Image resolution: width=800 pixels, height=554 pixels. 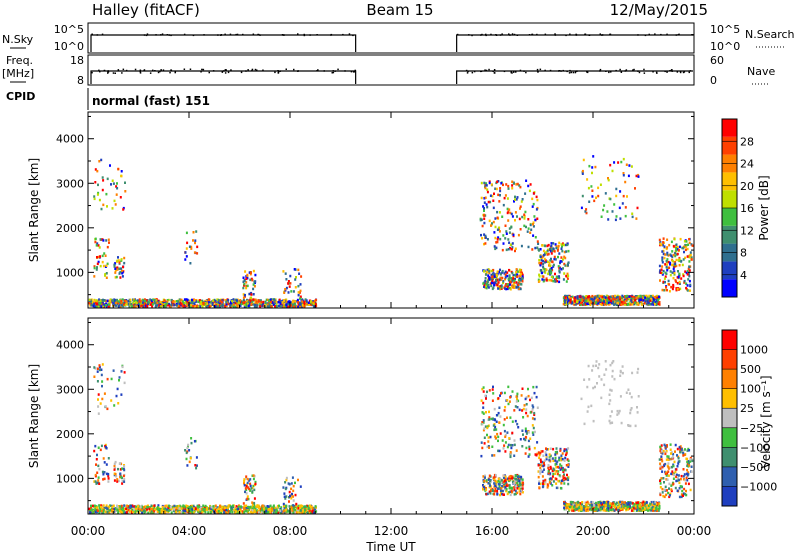 What do you see at coordinates (18, 73) in the screenshot?
I see `freq-unit: [MHz]` at bounding box center [18, 73].